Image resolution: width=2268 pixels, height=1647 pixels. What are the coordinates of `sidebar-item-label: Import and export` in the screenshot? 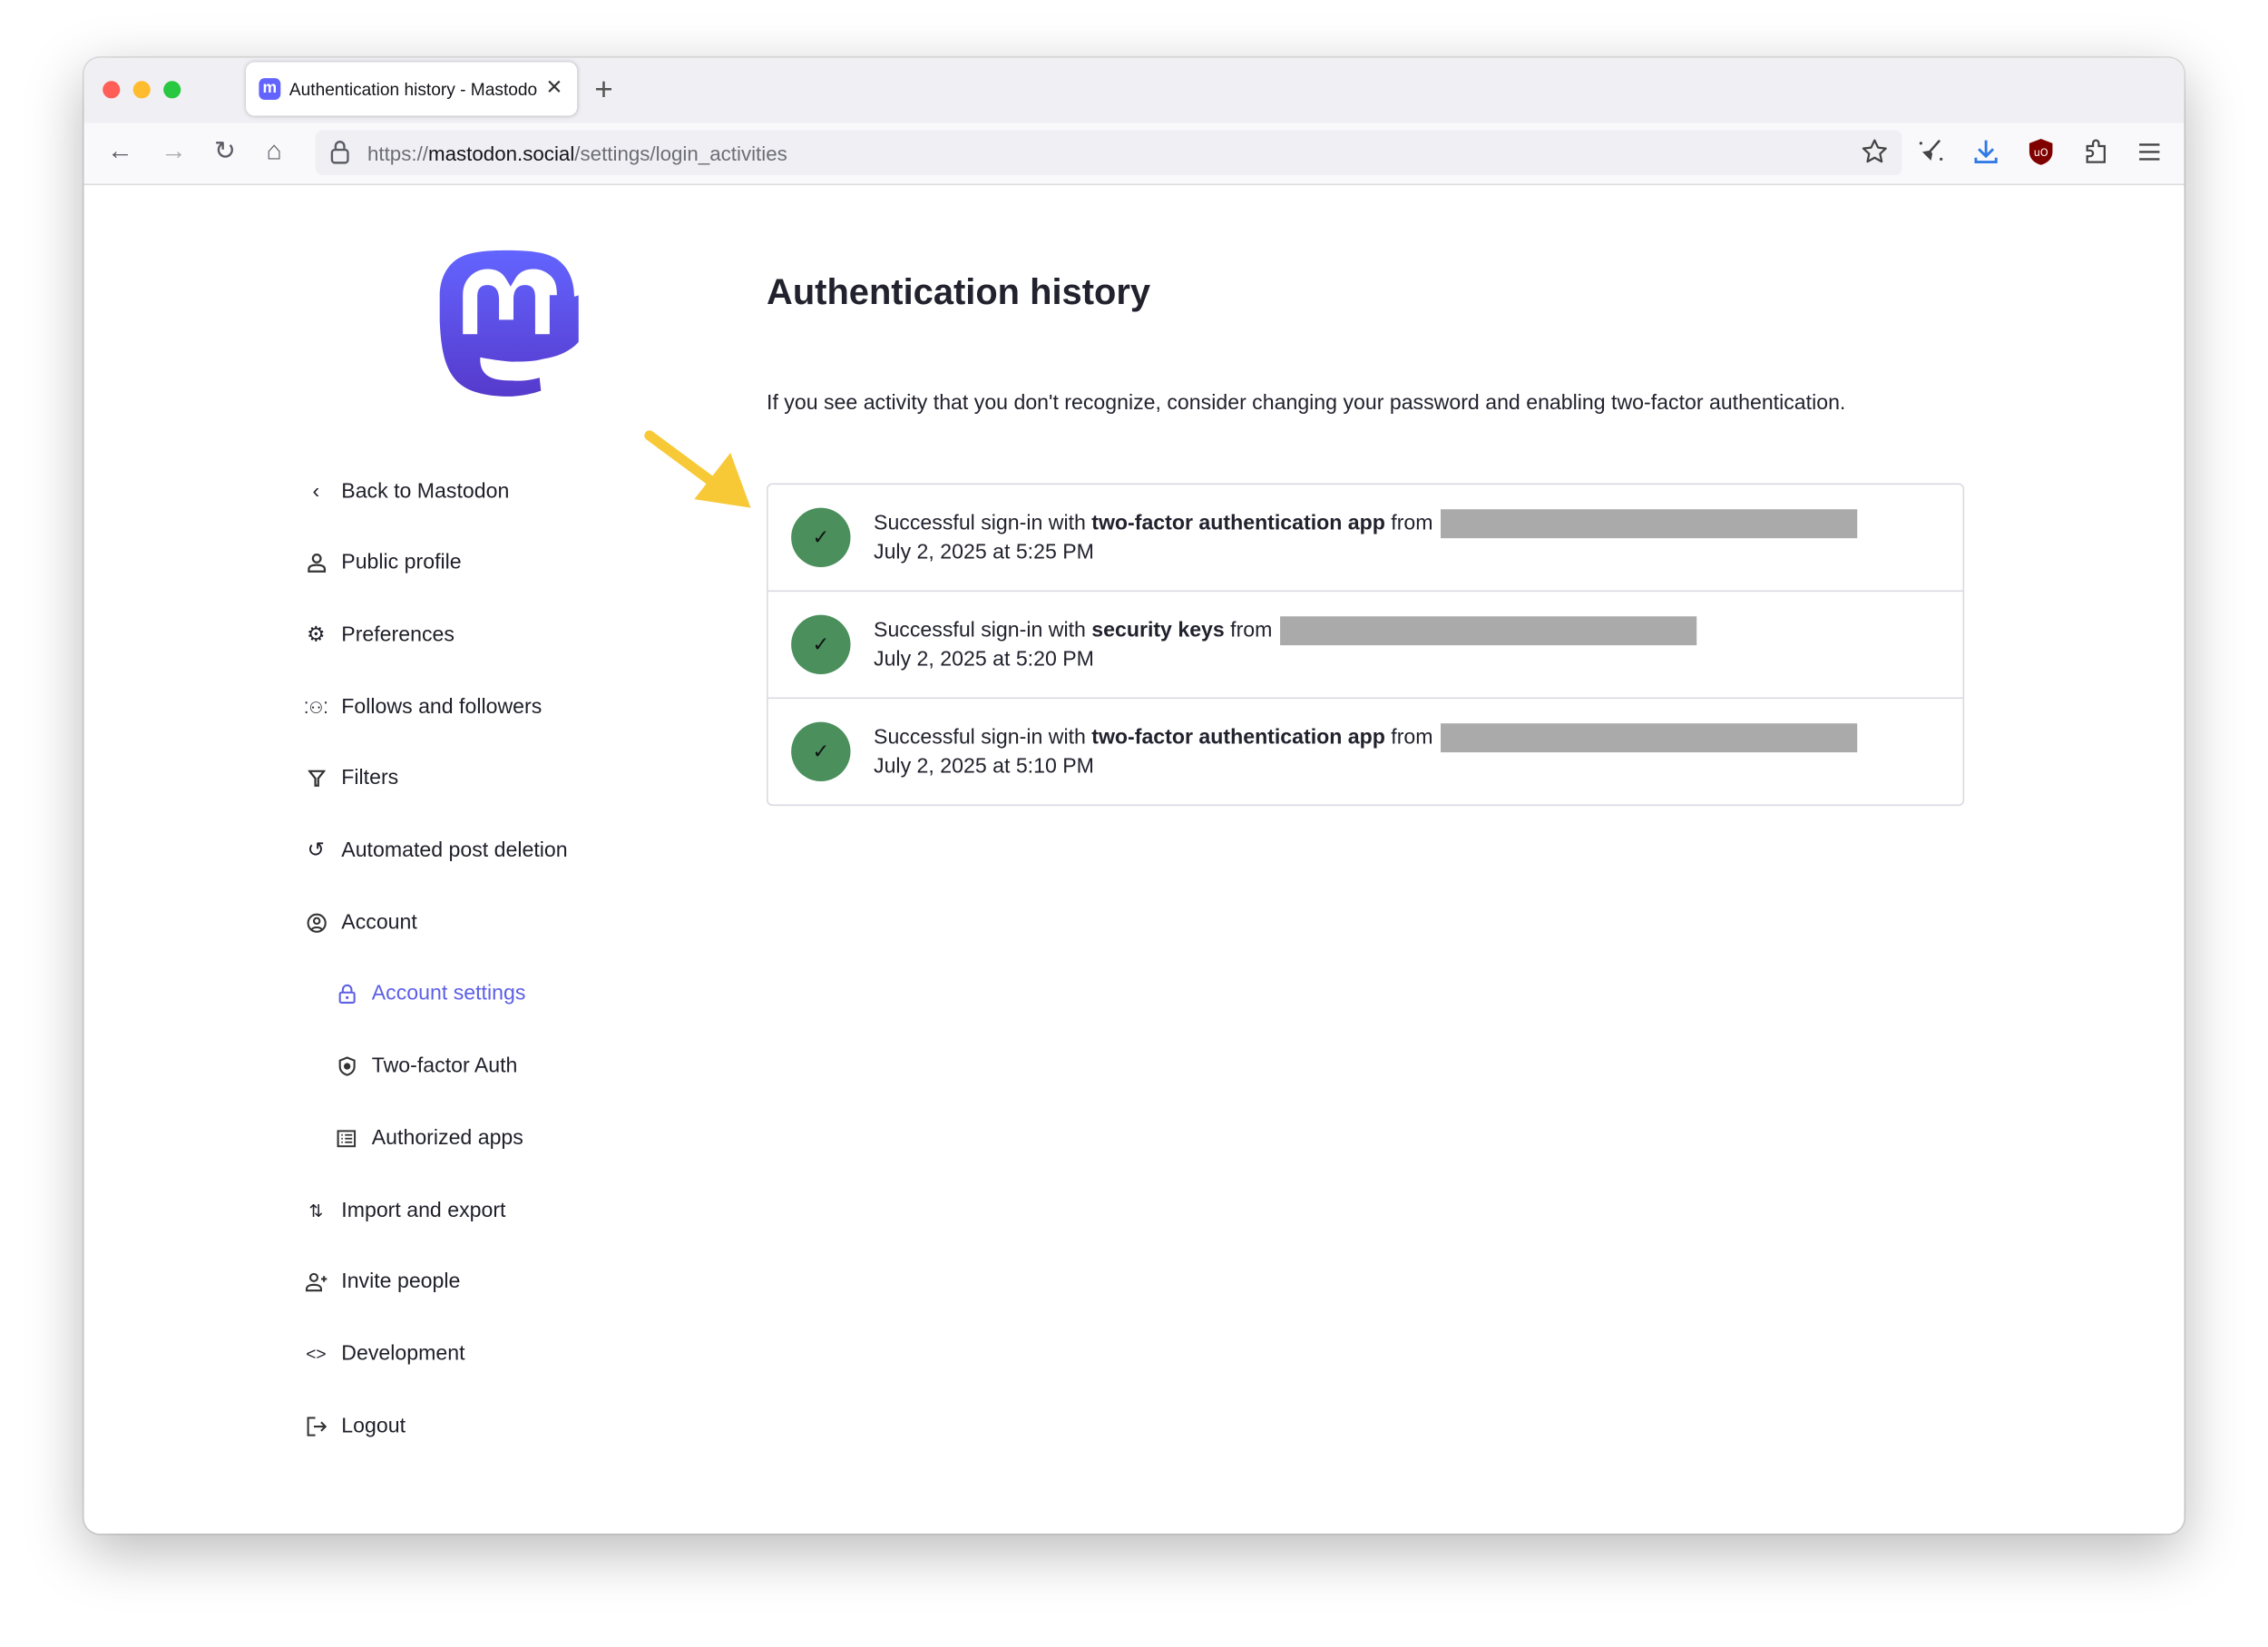 It's located at (424, 1211).